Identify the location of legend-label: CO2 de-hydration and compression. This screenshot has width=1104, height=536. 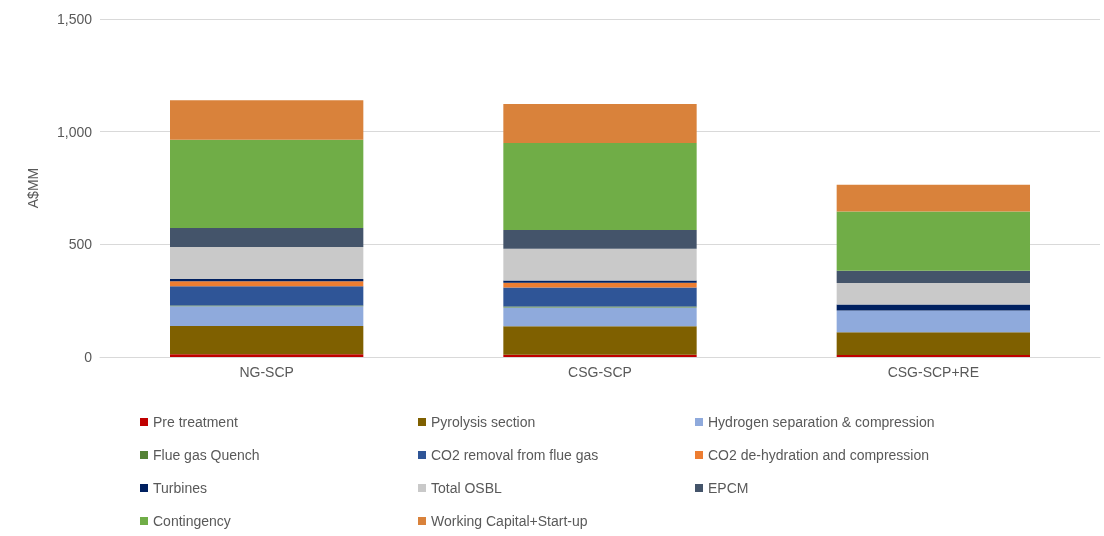
(819, 455).